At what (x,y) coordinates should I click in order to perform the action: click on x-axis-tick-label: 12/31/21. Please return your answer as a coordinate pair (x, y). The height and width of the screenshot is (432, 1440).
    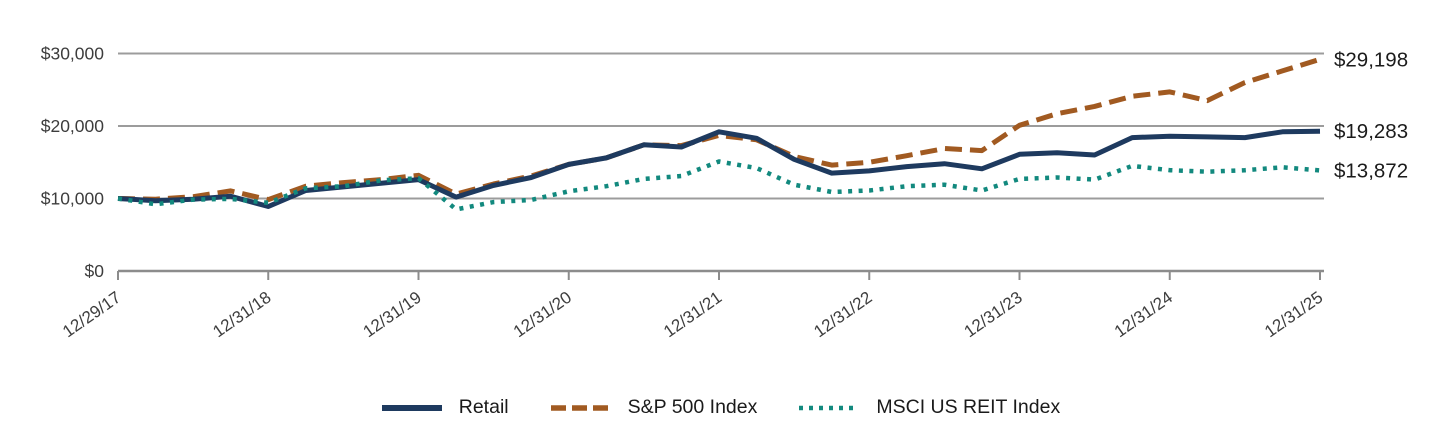
    Looking at the image, I should click on (692, 315).